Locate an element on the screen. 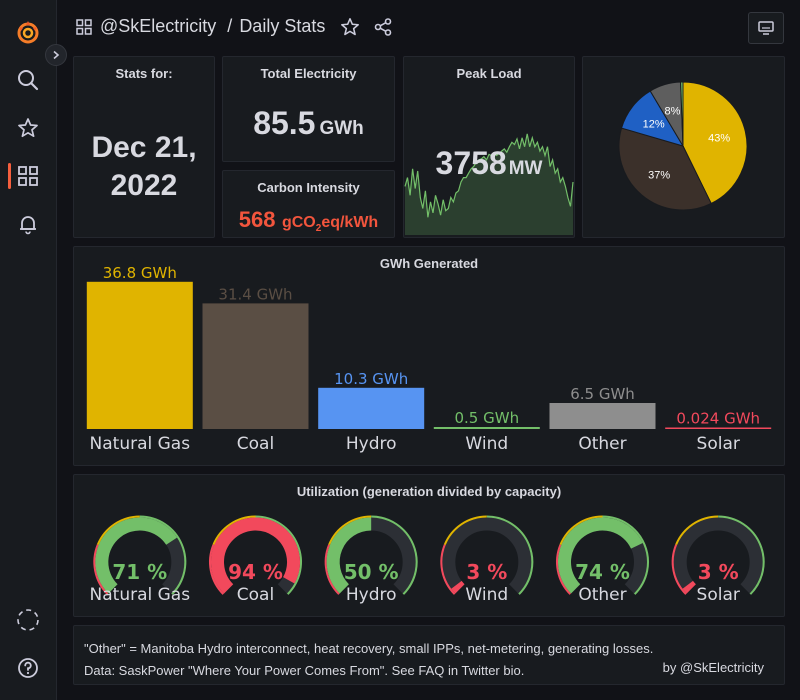  peak-load-panel: Peak Load 3758 MW is located at coordinates (489, 147).